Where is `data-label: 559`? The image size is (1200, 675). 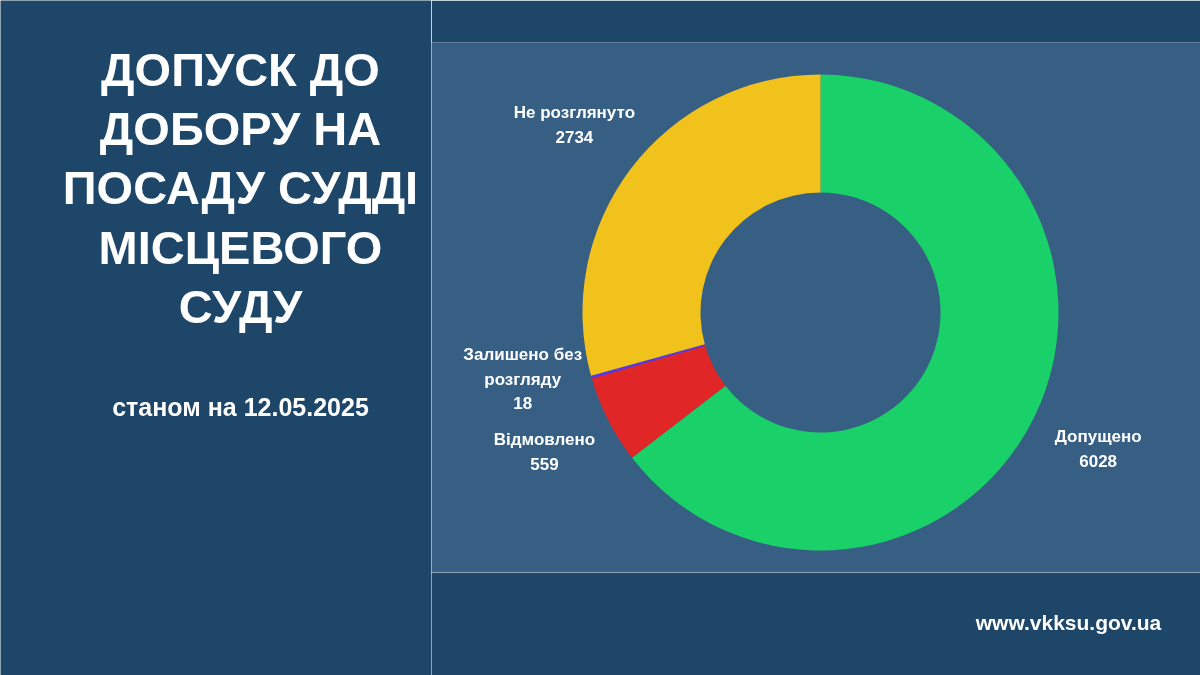 data-label: 559 is located at coordinates (544, 465).